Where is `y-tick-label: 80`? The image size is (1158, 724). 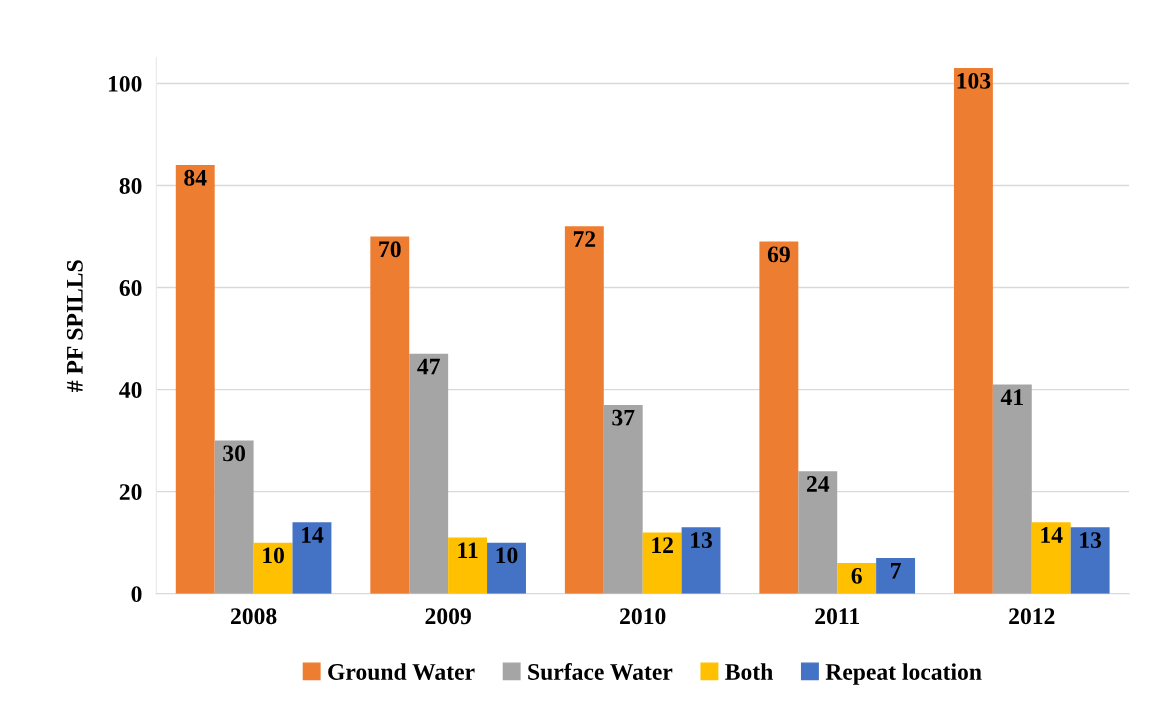
y-tick-label: 80 is located at coordinates (130, 185).